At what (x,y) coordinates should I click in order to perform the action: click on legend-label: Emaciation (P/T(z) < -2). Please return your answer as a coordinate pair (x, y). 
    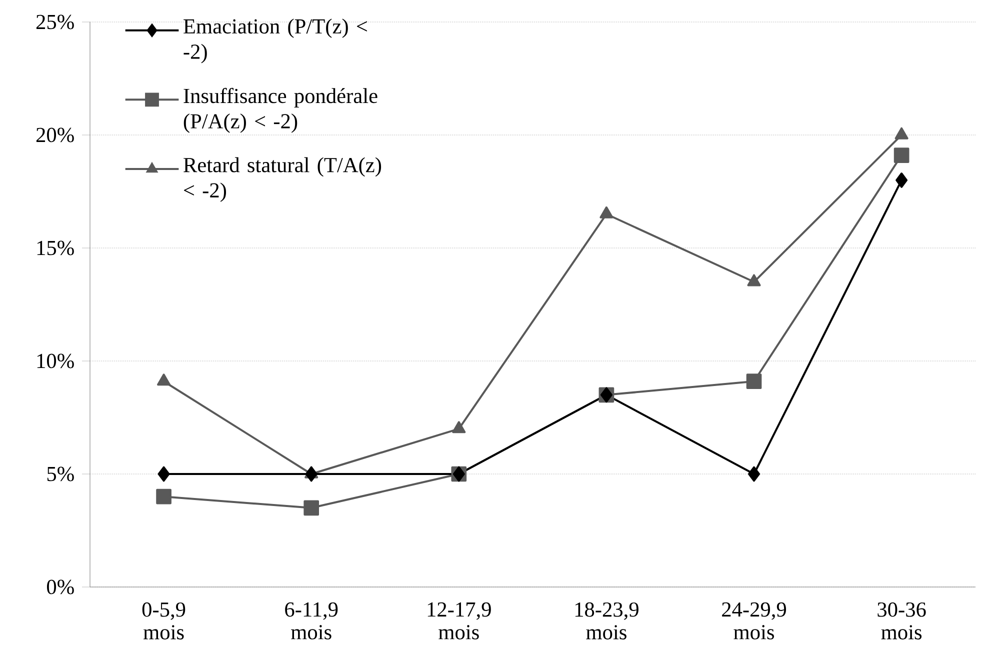
    Looking at the image, I should click on (275, 41).